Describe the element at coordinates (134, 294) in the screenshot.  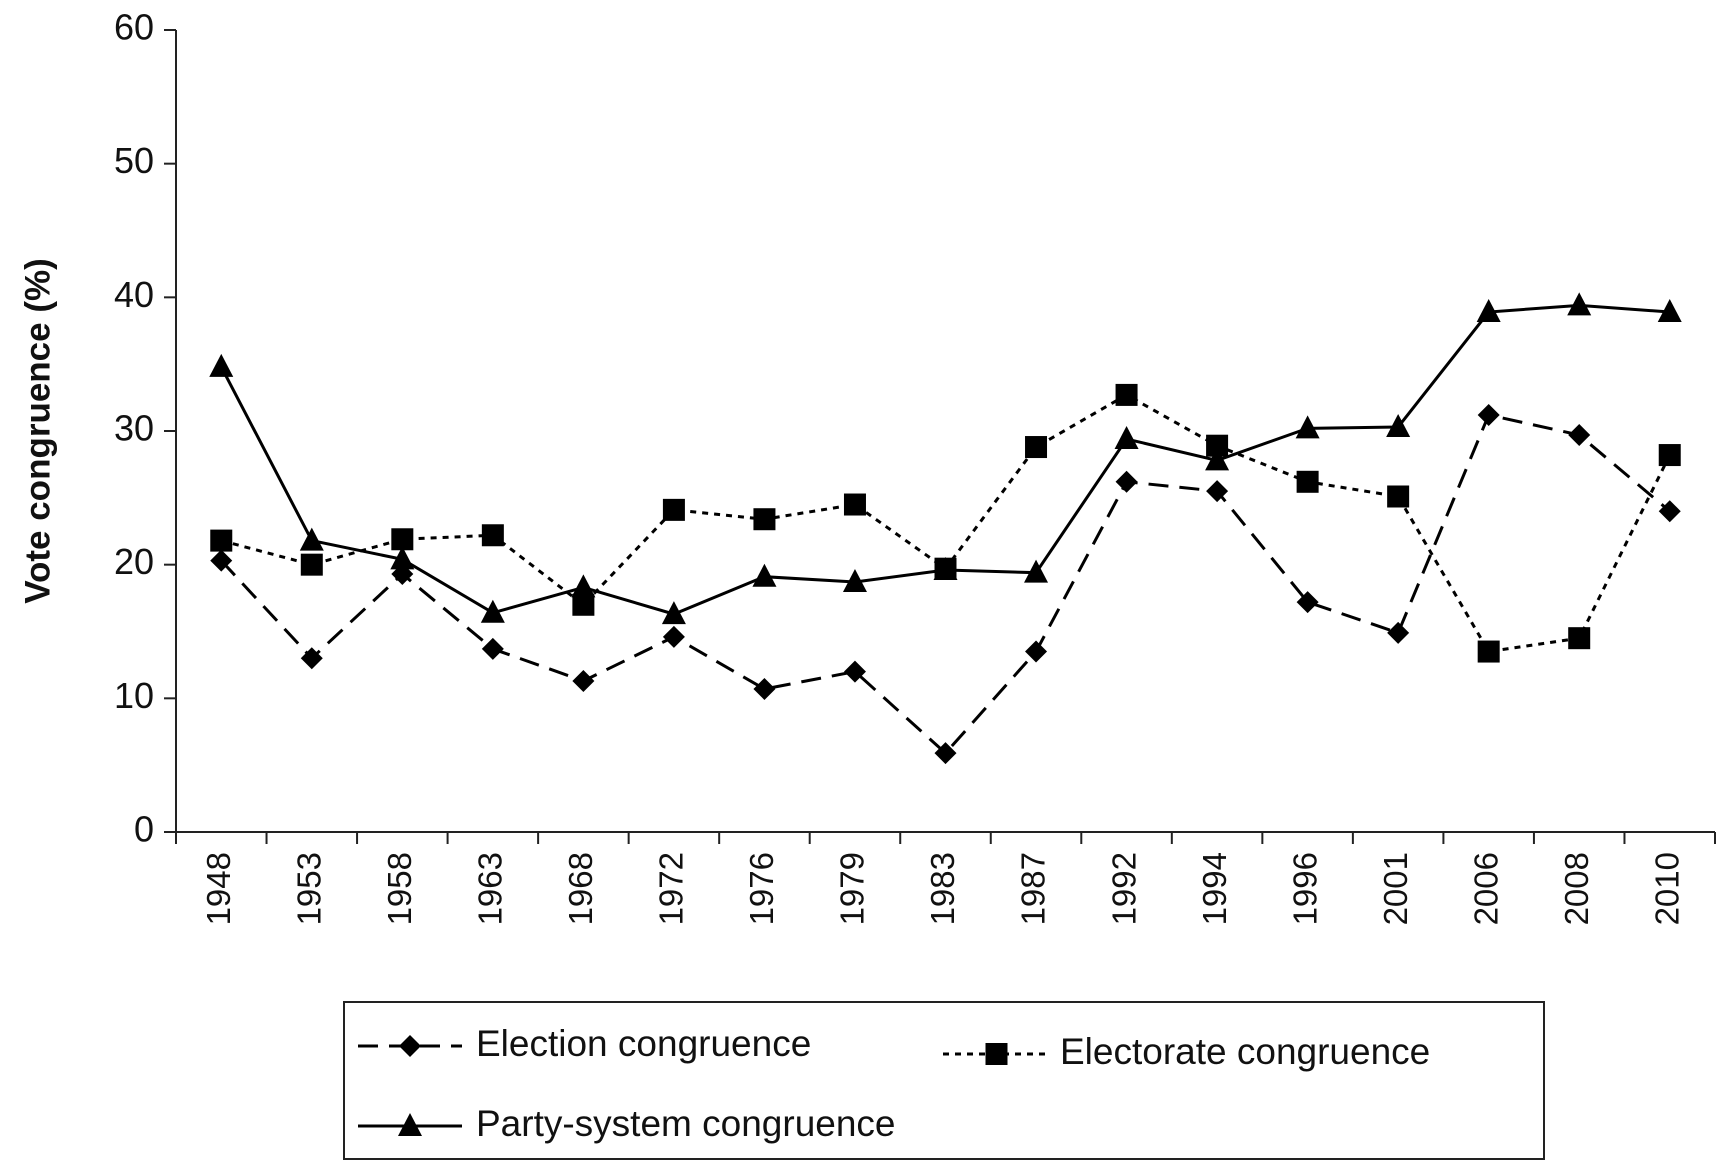
I see `y-tick-label: 40` at that location.